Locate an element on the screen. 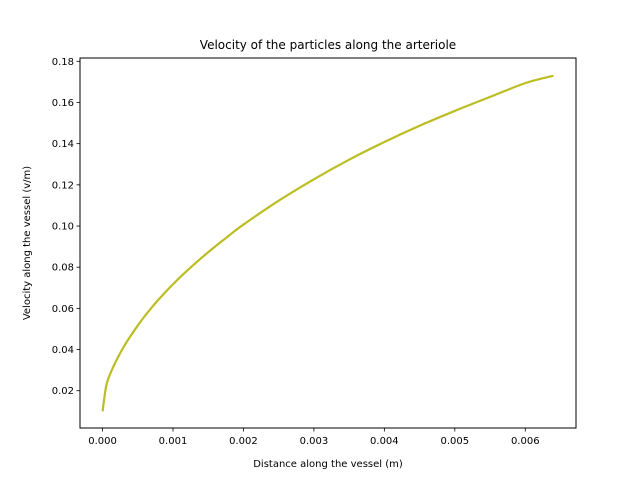 Image resolution: width=640 pixels, height=480 pixels. x-tick-label: 0.002 is located at coordinates (243, 441).